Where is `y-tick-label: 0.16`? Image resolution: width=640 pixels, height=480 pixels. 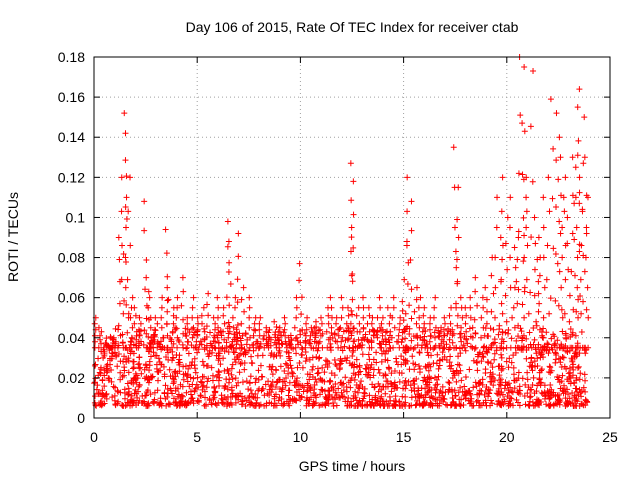 y-tick-label: 0.16 is located at coordinates (71, 97).